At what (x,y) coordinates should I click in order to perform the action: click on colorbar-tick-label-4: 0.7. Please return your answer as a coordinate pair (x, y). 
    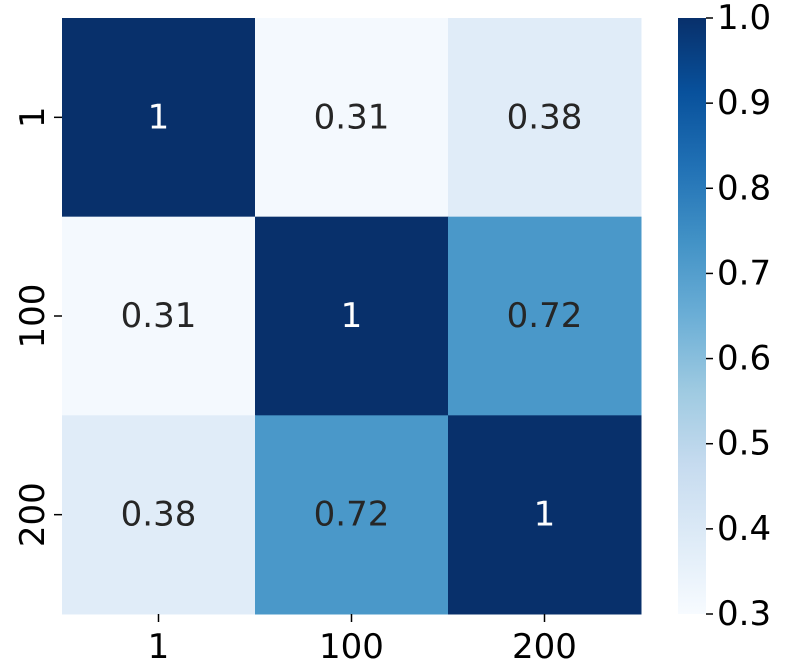
    Looking at the image, I should click on (744, 273).